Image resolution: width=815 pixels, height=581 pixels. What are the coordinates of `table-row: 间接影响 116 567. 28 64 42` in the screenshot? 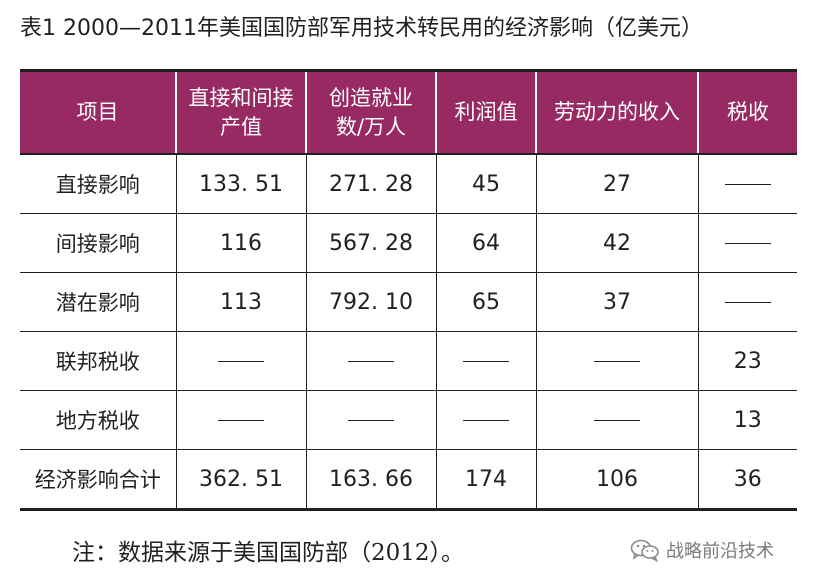 It's located at (408, 243).